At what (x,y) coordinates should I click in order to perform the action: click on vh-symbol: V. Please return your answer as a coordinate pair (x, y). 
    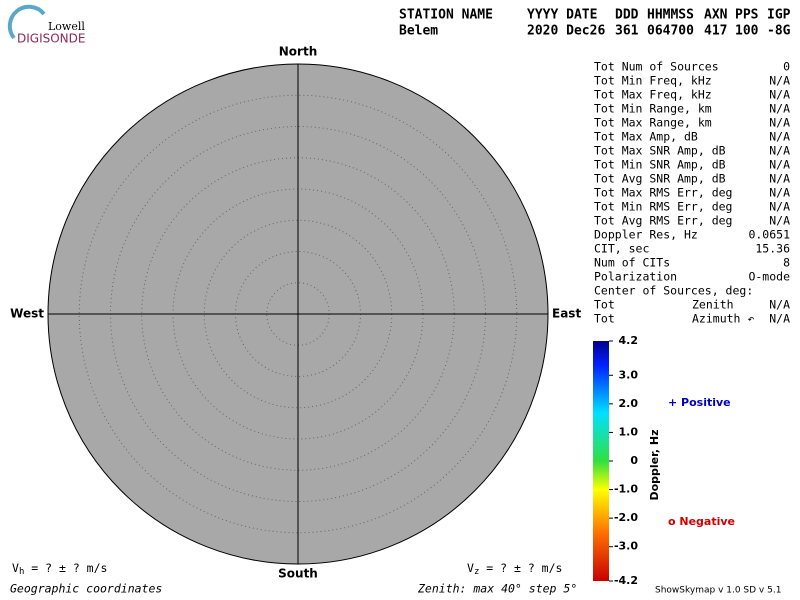
    Looking at the image, I should click on (15, 568).